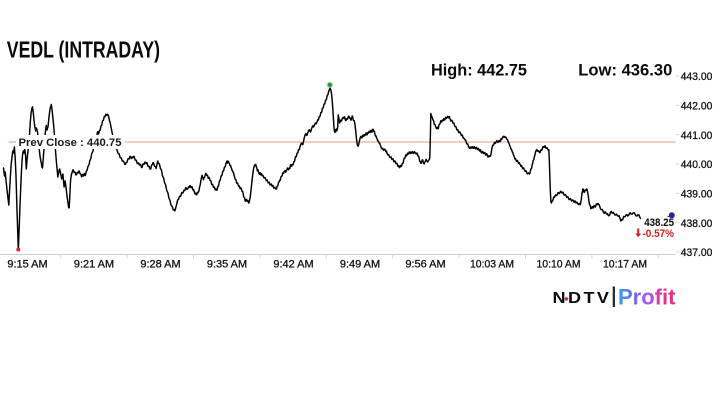 This screenshot has width=720, height=405. What do you see at coordinates (160, 265) in the screenshot?
I see `svg-text: 9:28 AM` at bounding box center [160, 265].